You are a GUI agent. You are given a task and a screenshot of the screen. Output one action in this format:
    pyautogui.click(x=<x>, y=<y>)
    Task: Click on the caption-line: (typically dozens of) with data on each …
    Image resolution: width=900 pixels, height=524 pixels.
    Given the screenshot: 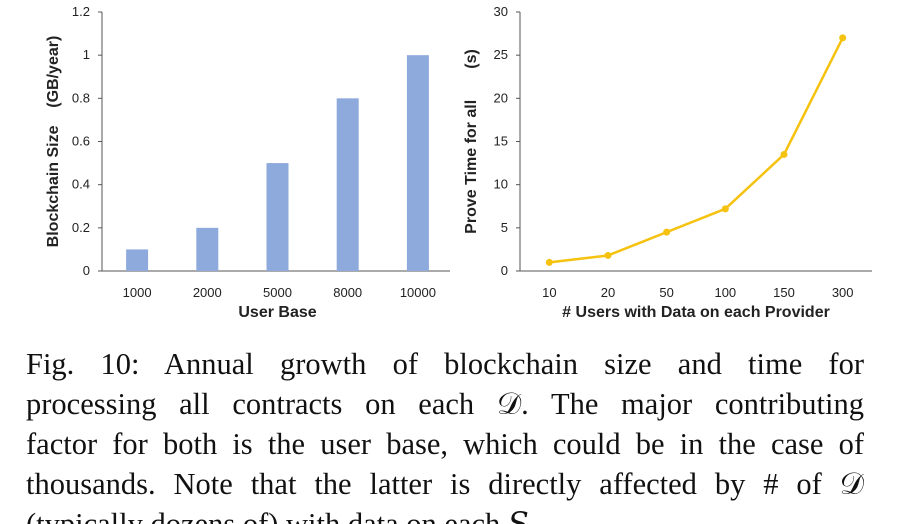 What is the action you would take?
    pyautogui.click(x=281, y=515)
    